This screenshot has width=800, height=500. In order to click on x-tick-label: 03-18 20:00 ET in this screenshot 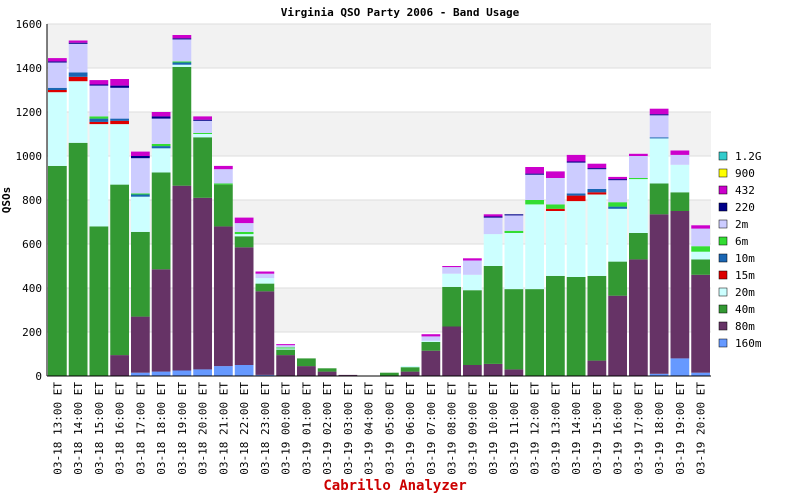, I will do `click(203, 428)`.